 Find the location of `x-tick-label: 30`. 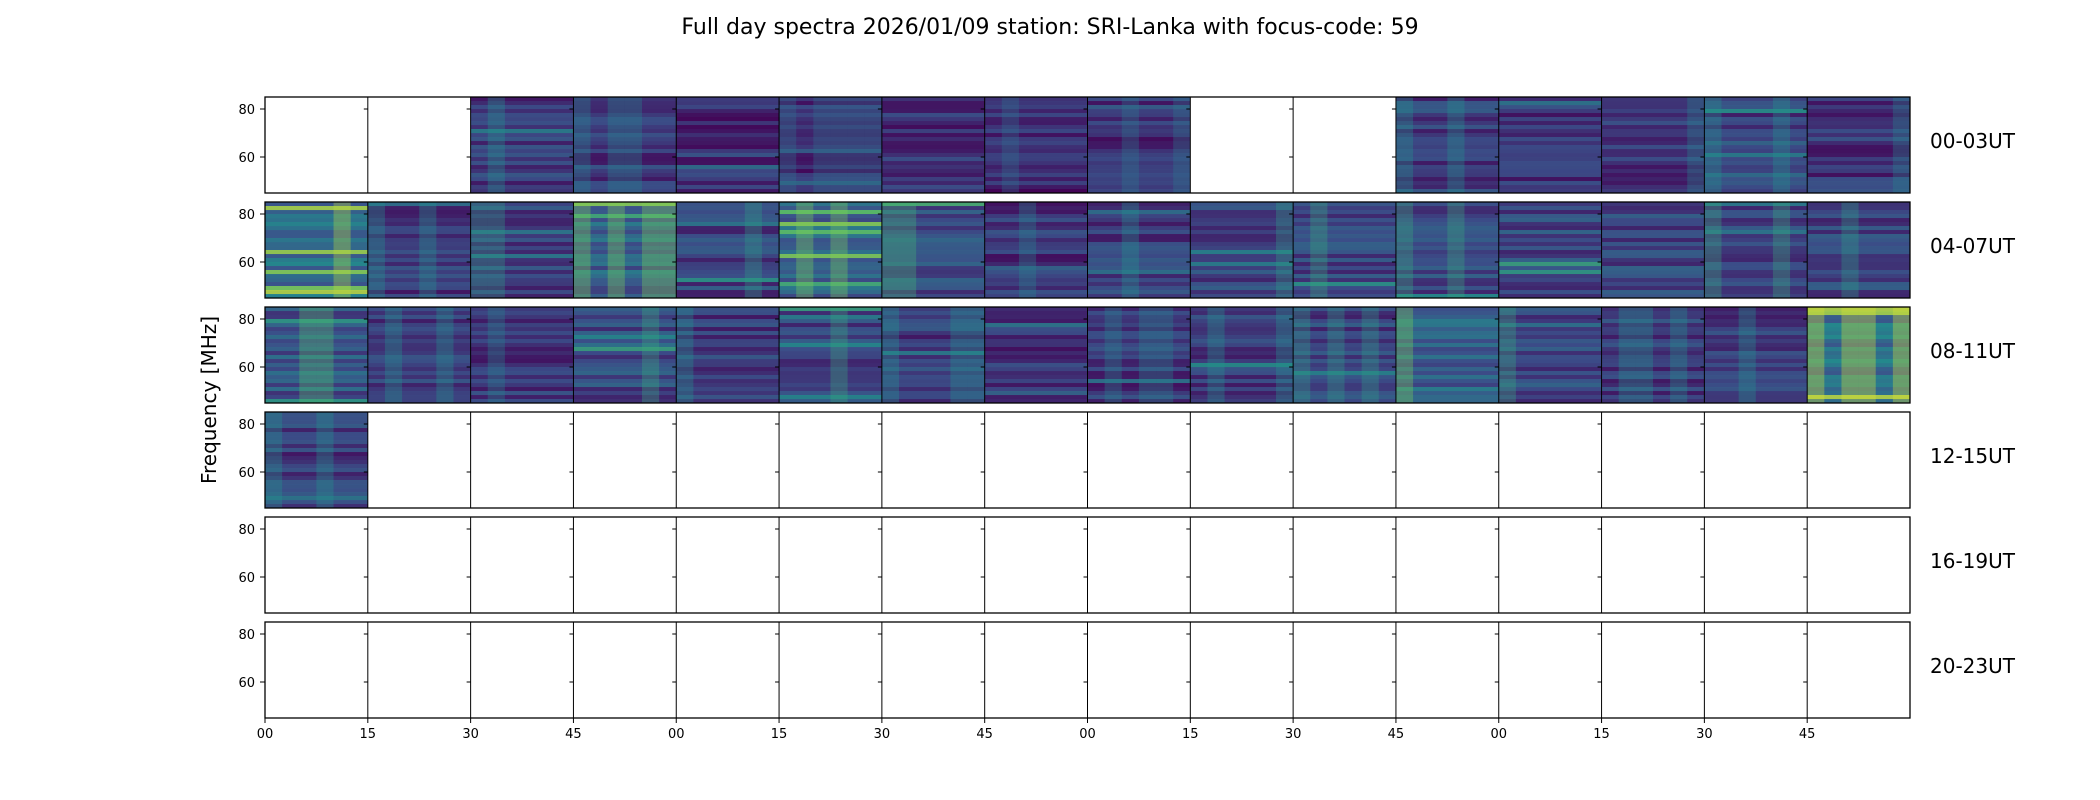

x-tick-label: 30 is located at coordinates (1293, 734).